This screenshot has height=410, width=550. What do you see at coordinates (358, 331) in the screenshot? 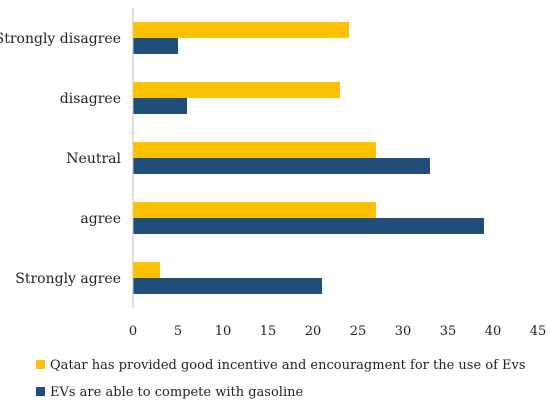
I see `x-tick-label: 25` at bounding box center [358, 331].